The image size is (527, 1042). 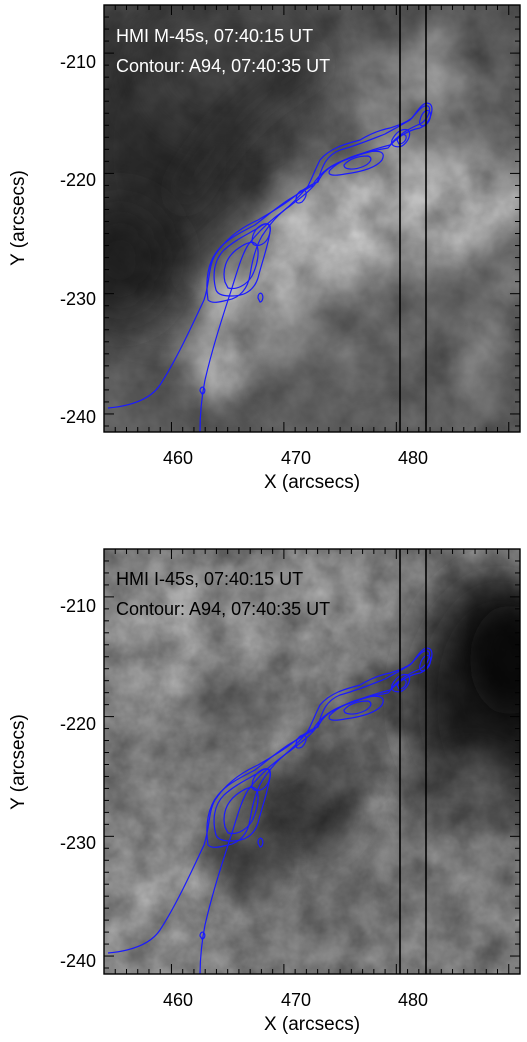 I want to click on y-tick-label-top-230: -230, so click(x=78, y=299).